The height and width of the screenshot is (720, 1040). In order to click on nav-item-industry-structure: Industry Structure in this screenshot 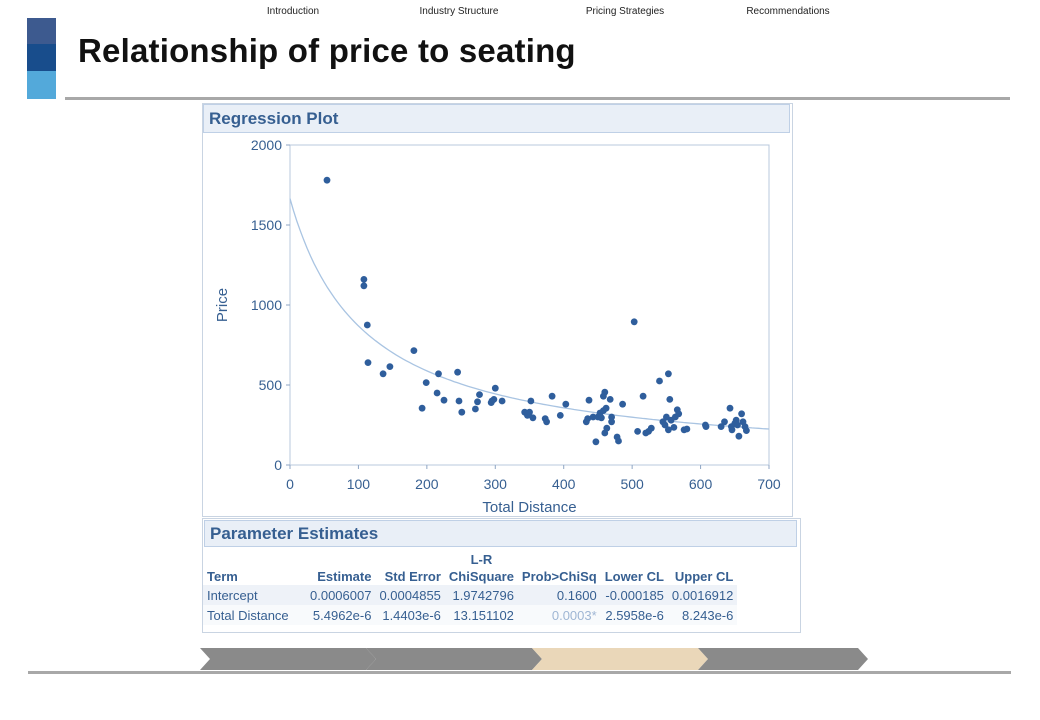, I will do `click(459, 11)`.